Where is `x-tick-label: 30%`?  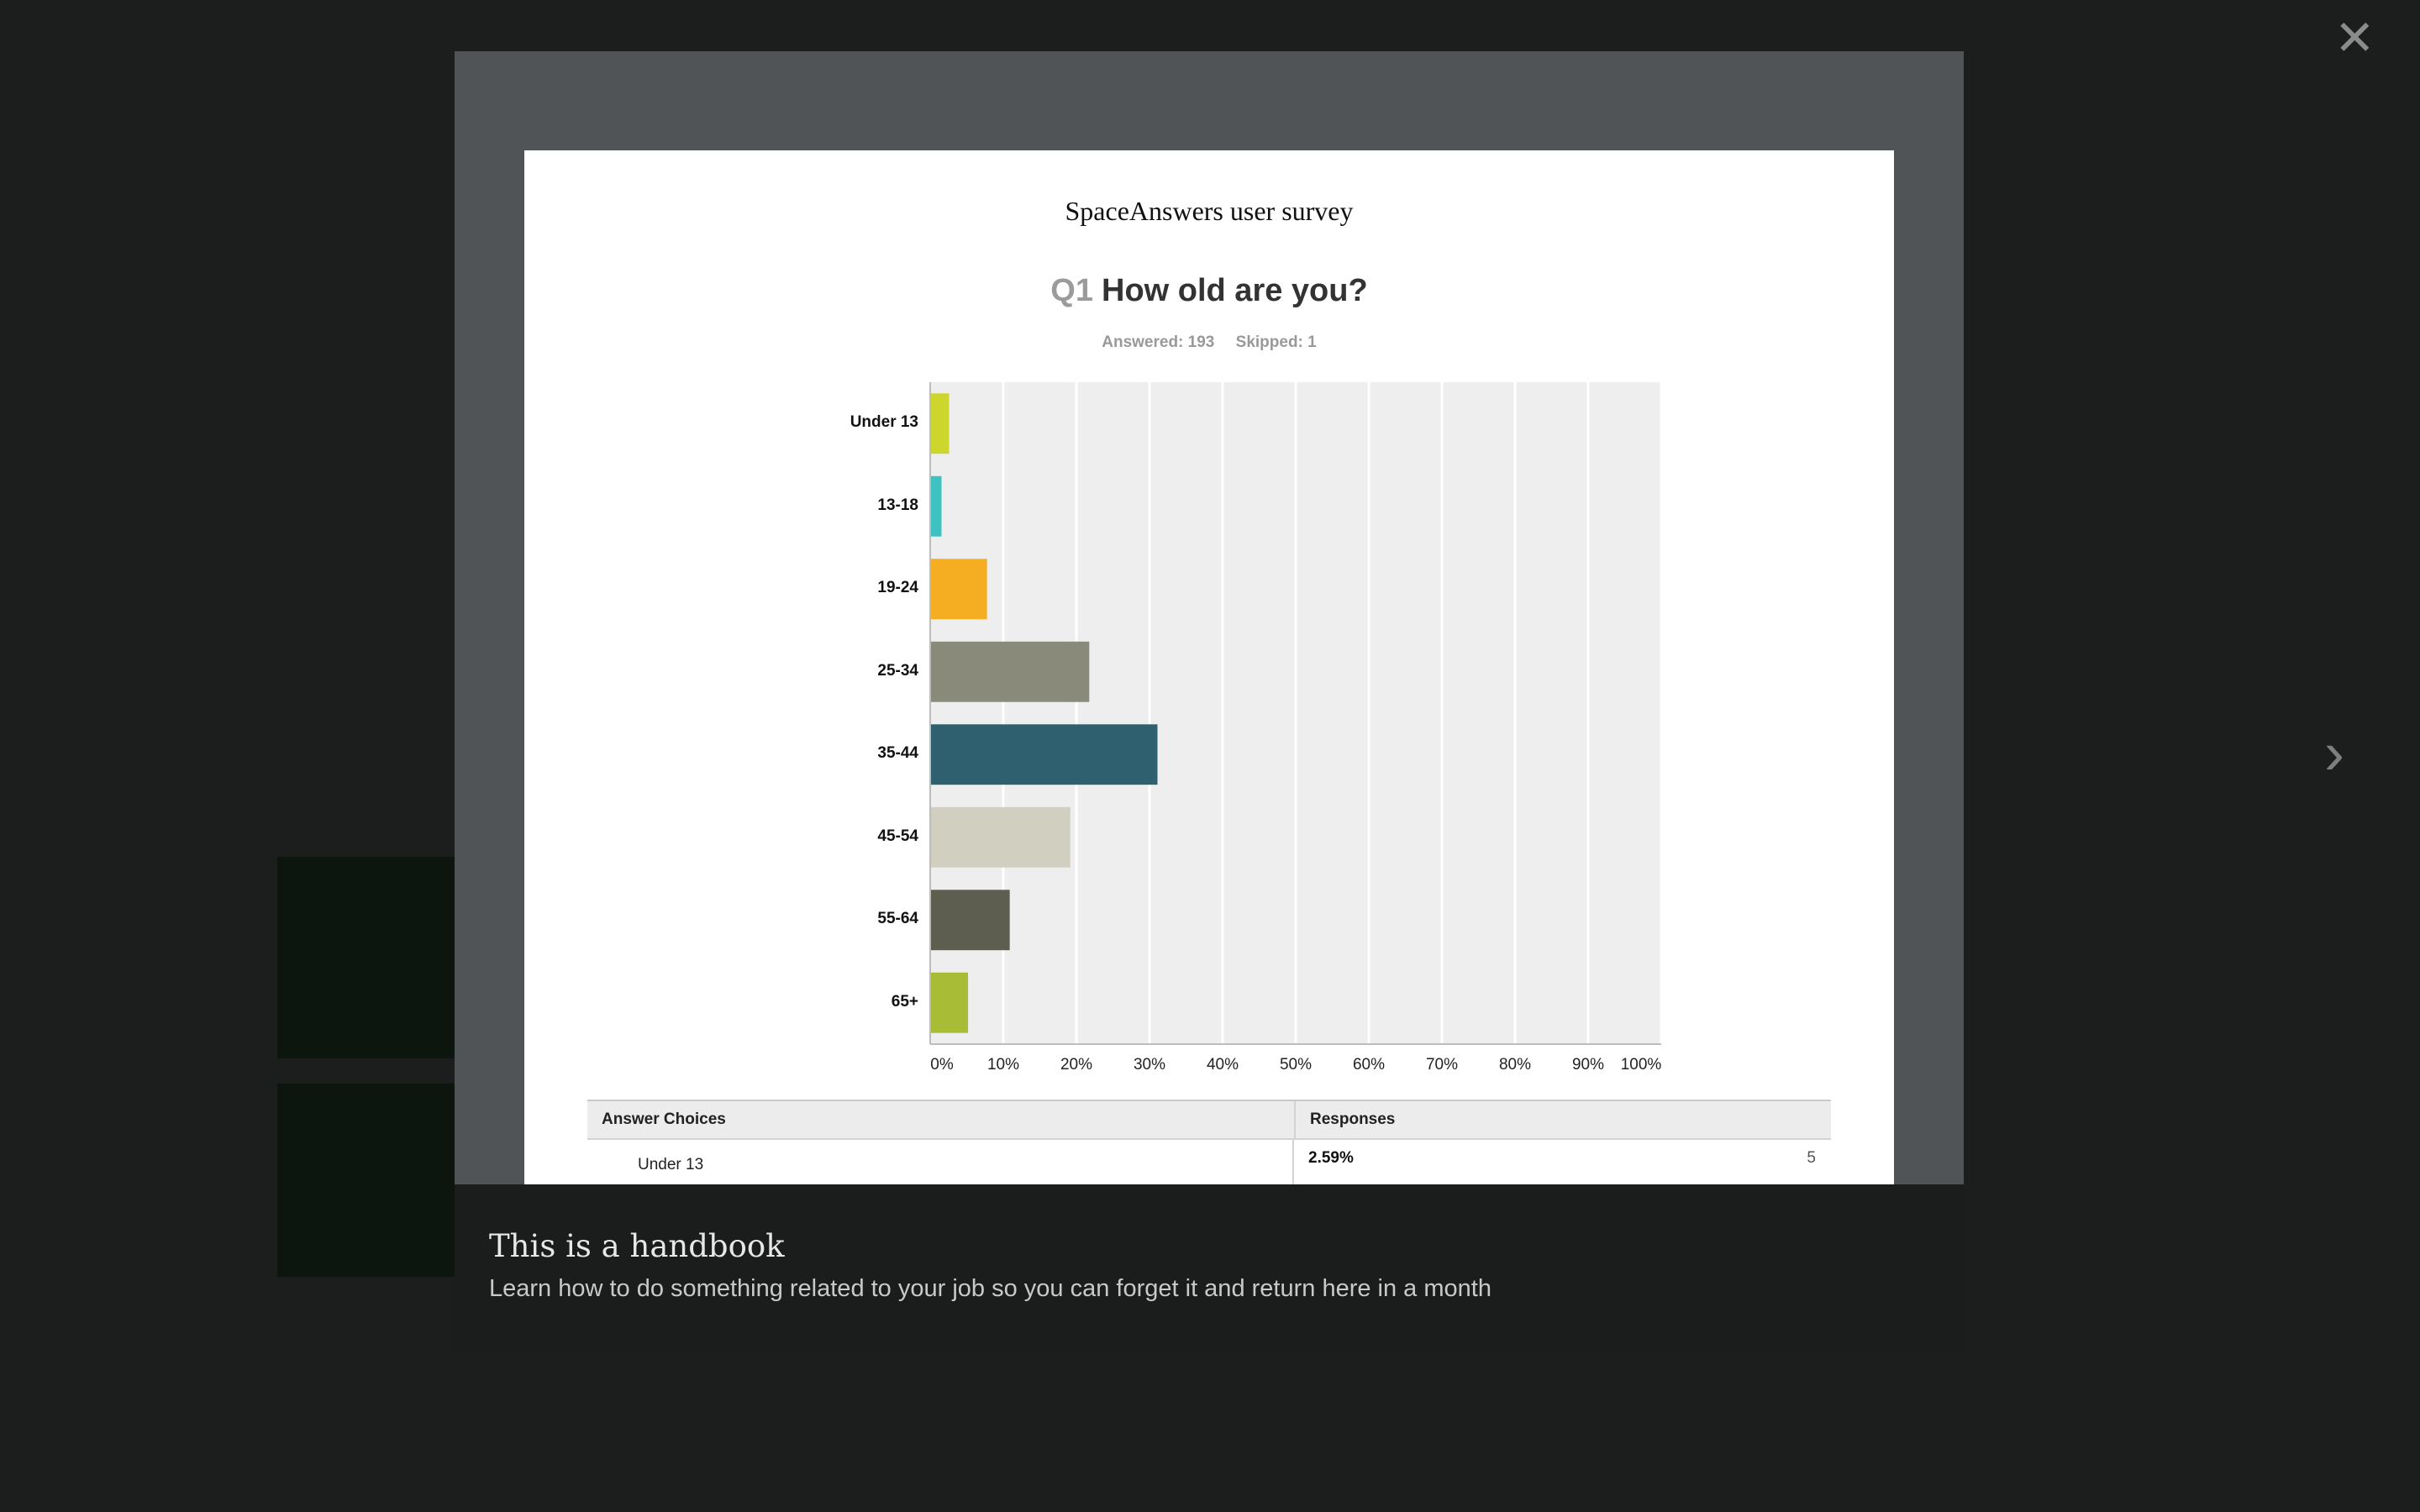
x-tick-label: 30% is located at coordinates (1149, 1065).